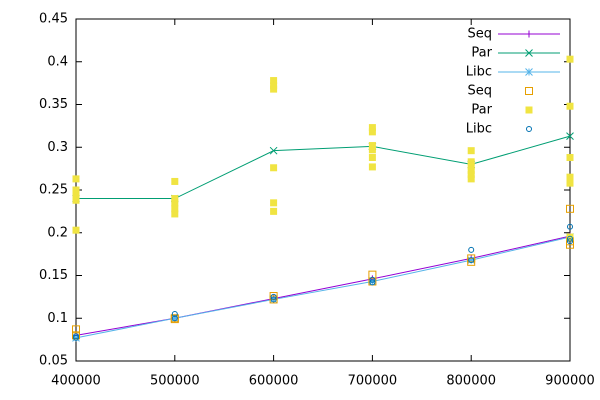 Image resolution: width=600 pixels, height=400 pixels. I want to click on y-tick-label: 0.25, so click(53, 190).